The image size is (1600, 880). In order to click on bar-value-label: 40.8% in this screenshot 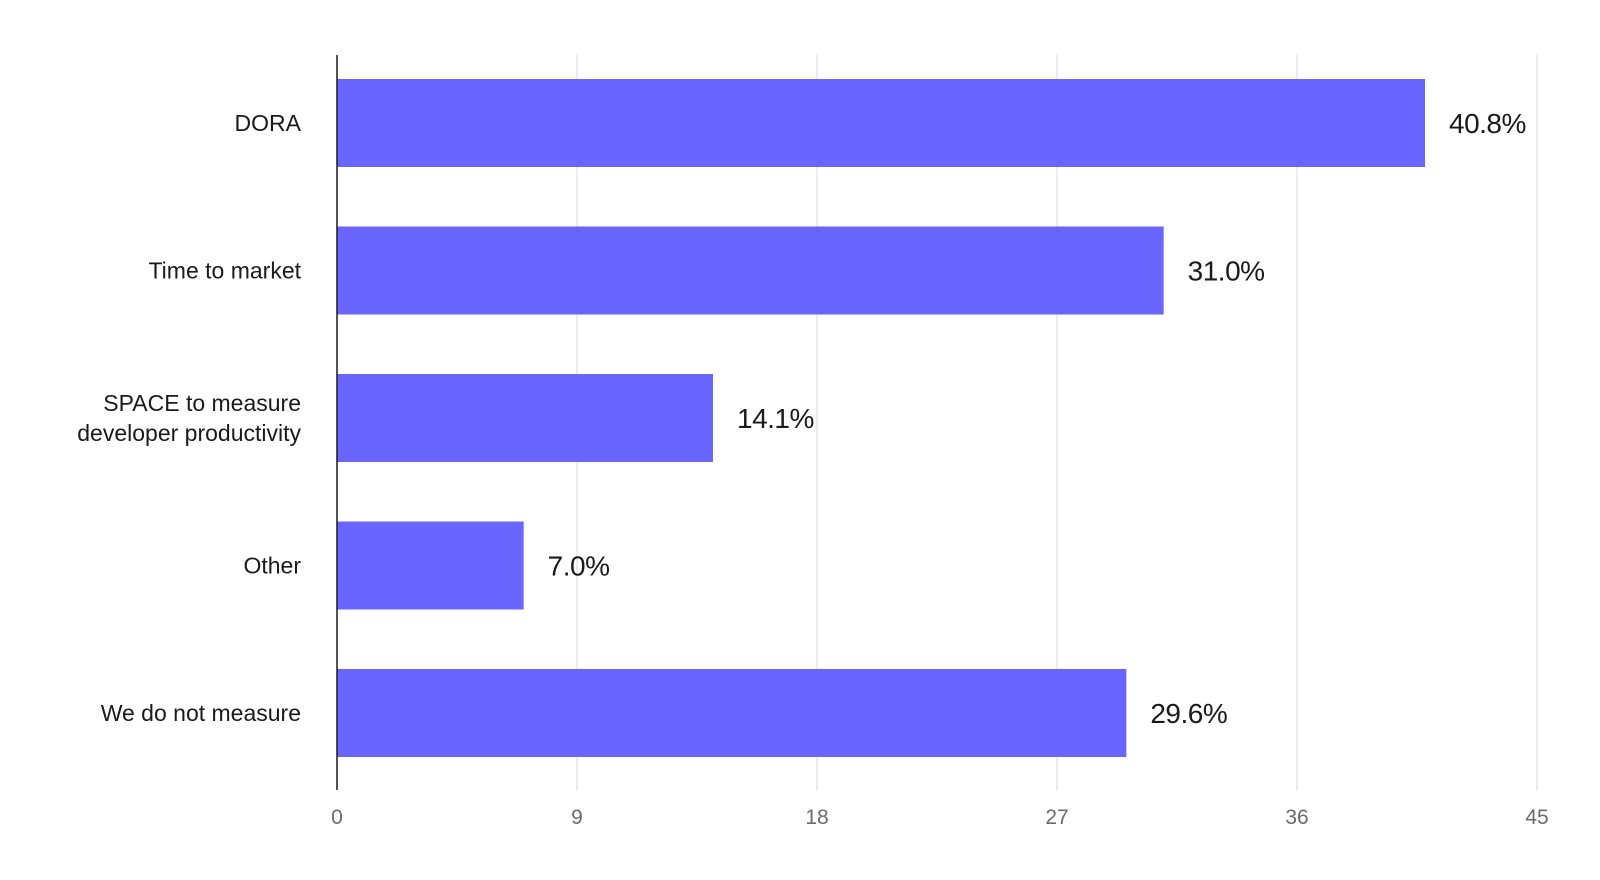, I will do `click(1487, 123)`.